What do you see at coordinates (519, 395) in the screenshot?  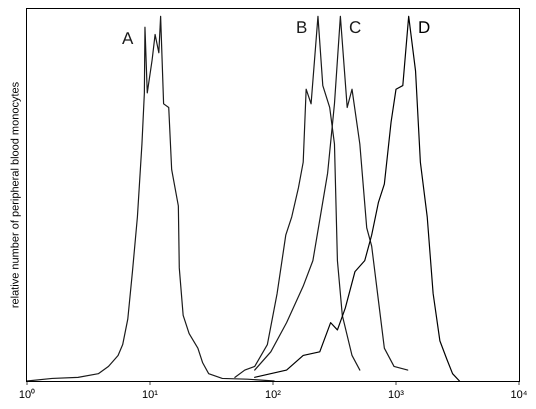 I see `x-tick-label: 10⁴` at bounding box center [519, 395].